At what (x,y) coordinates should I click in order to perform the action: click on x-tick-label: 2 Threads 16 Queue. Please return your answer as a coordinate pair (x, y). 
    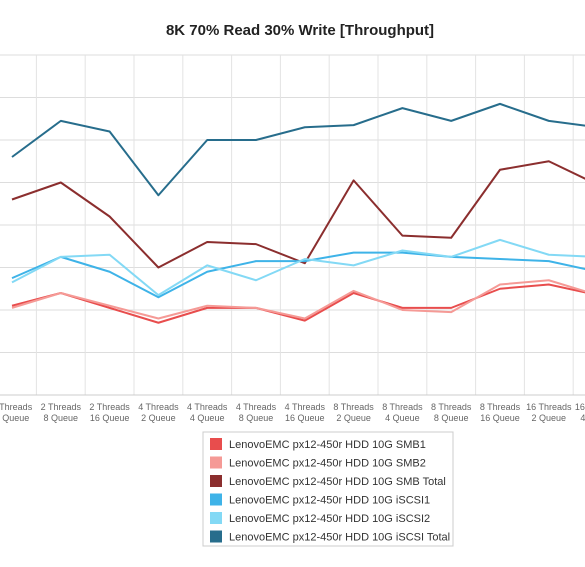
    Looking at the image, I should click on (109, 412).